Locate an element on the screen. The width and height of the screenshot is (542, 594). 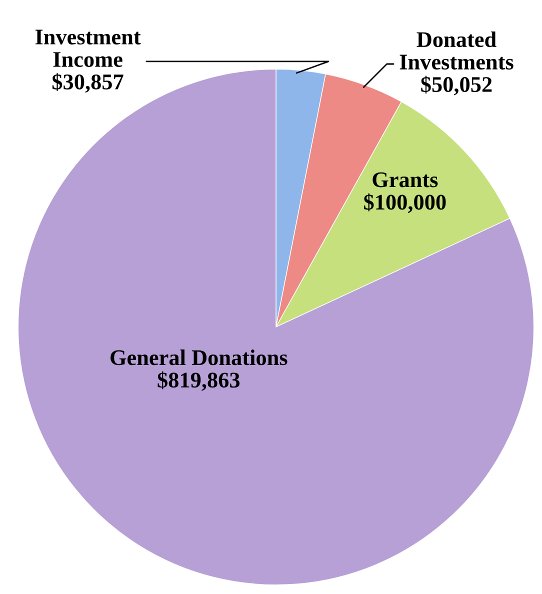
data-label: $50,052 is located at coordinates (456, 86).